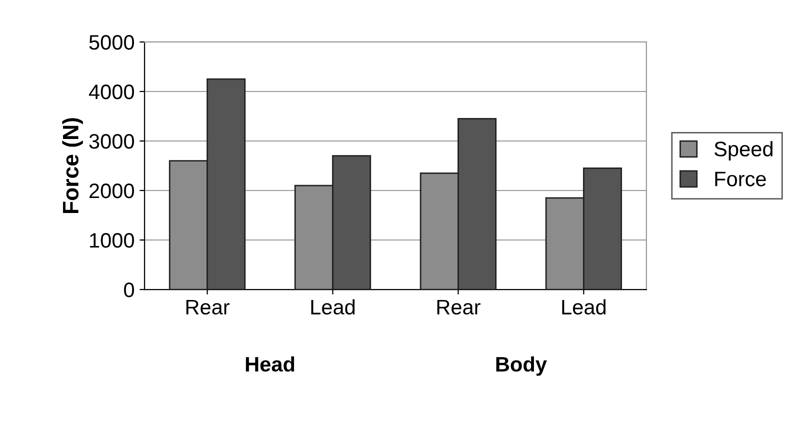 The width and height of the screenshot is (803, 442). What do you see at coordinates (111, 92) in the screenshot?
I see `y-tick-label: 4000` at bounding box center [111, 92].